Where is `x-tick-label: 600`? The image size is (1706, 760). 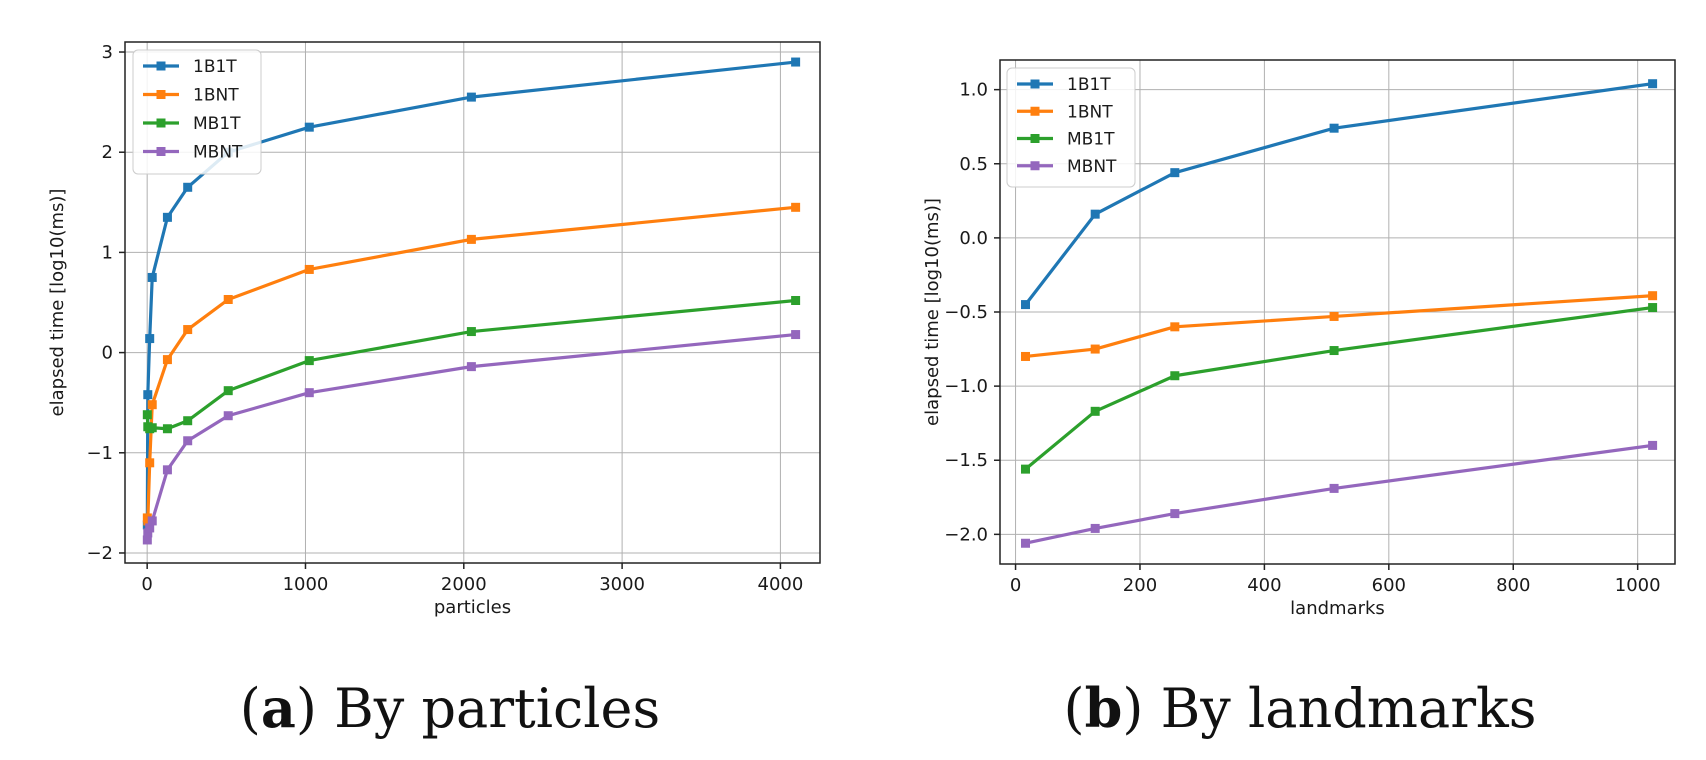
x-tick-label: 600 is located at coordinates (1389, 585).